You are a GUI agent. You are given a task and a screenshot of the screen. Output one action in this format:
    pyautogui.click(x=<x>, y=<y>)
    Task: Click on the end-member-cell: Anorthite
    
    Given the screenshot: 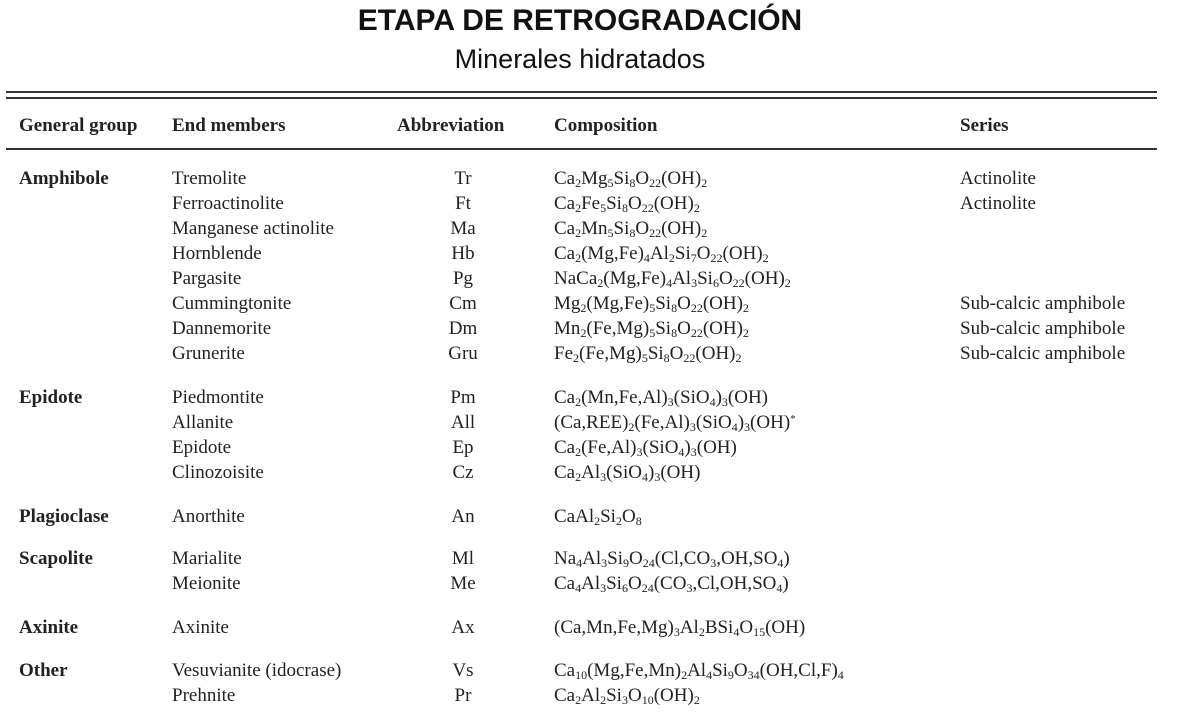 What is the action you would take?
    pyautogui.click(x=208, y=516)
    